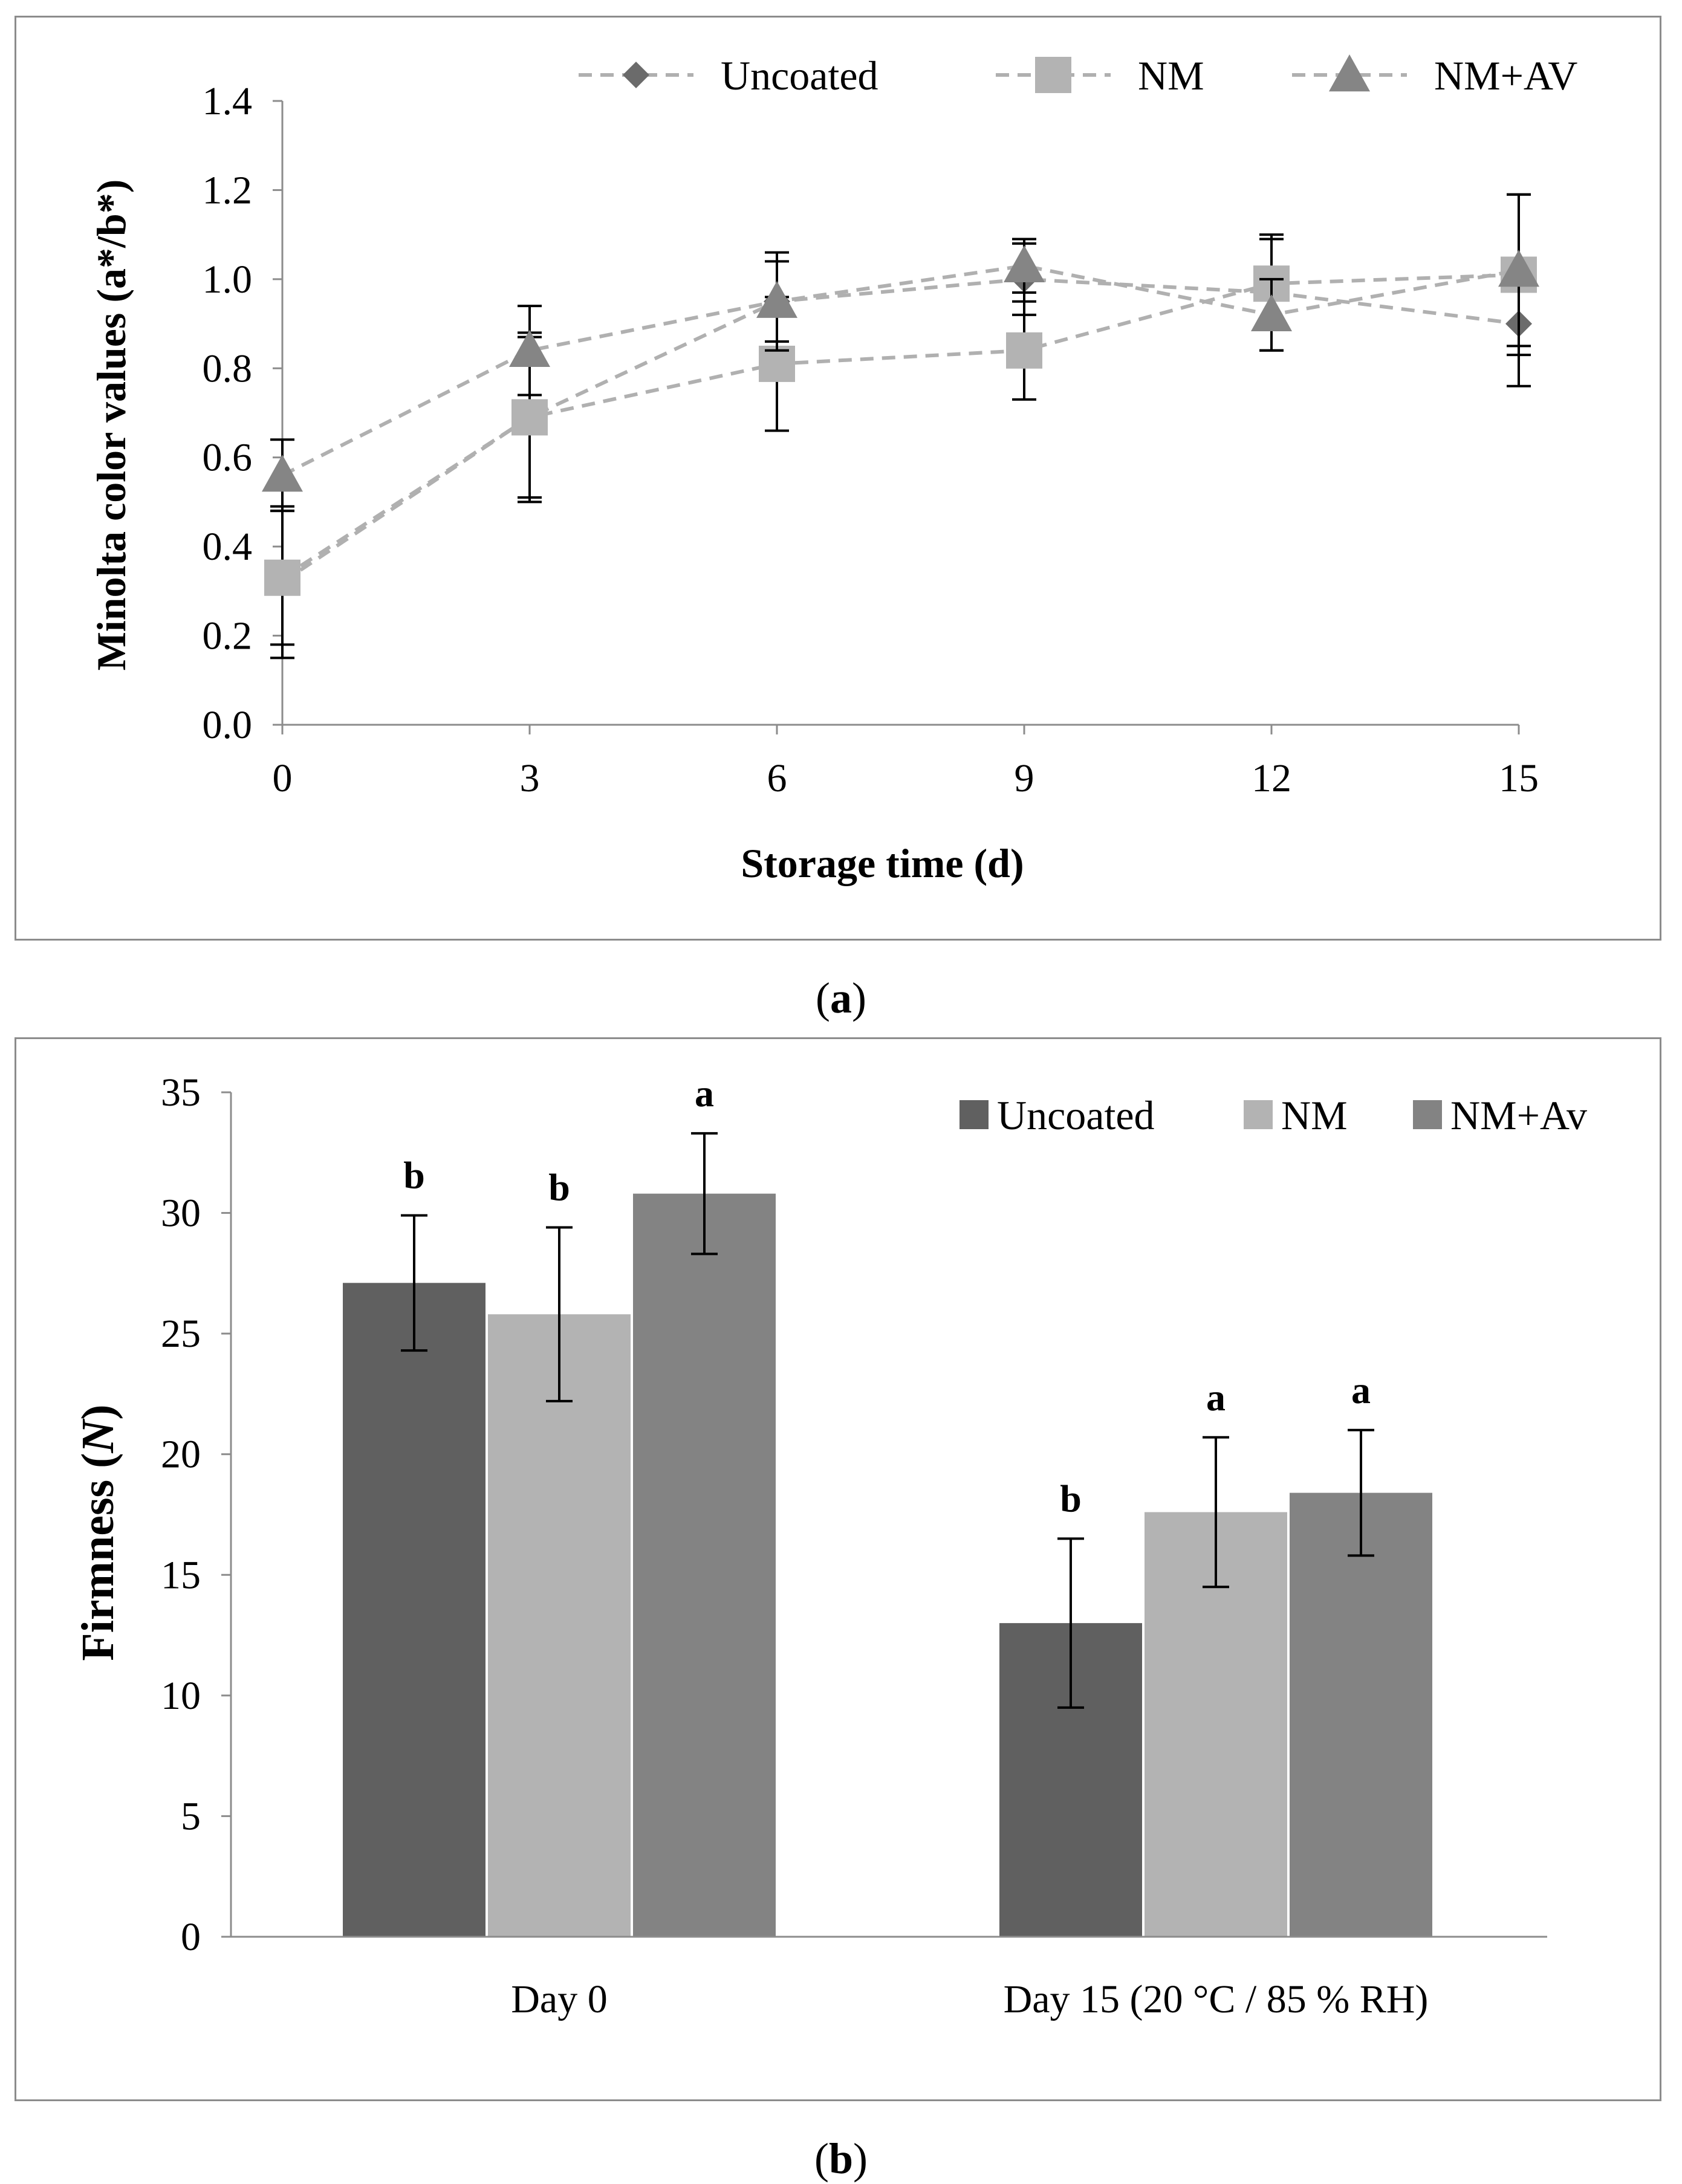 The image size is (1682, 2184). What do you see at coordinates (1024, 778) in the screenshot?
I see `x-tick-label: 9` at bounding box center [1024, 778].